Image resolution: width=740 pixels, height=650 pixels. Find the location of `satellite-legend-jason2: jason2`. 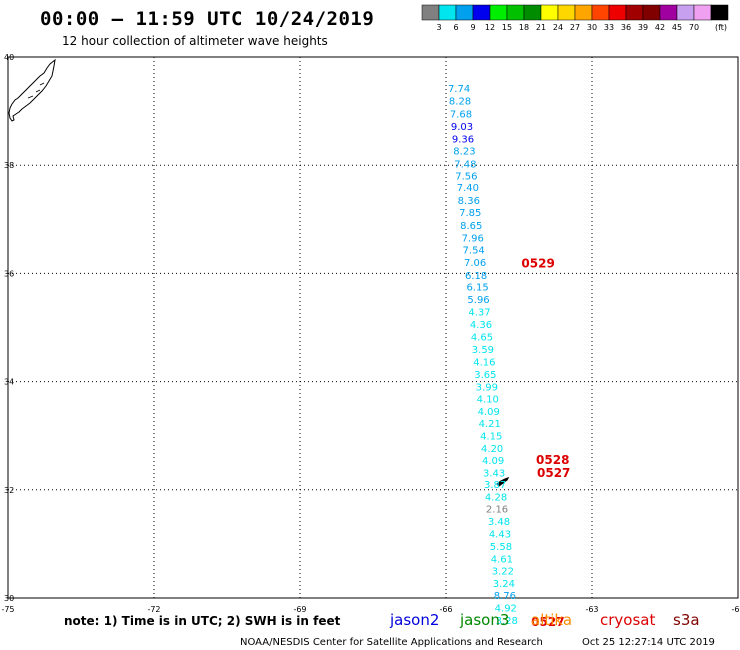

satellite-legend-jason2: jason2 is located at coordinates (414, 620).